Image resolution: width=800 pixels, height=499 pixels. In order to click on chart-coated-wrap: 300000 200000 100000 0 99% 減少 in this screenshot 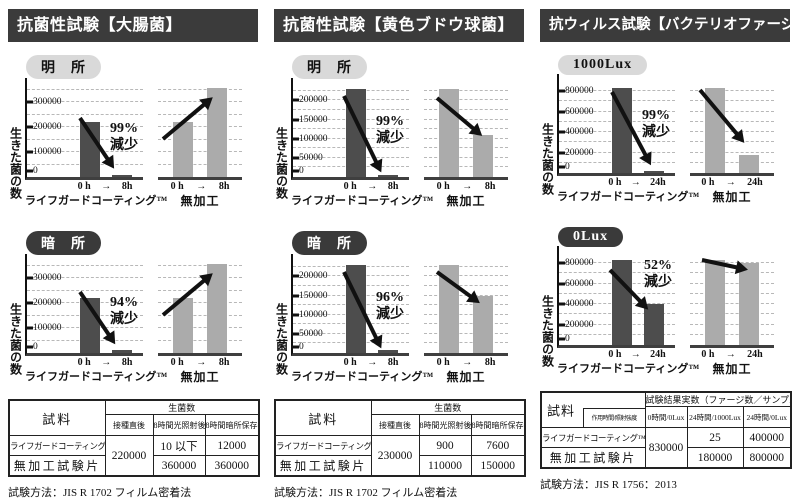, I will do `click(96, 143)`.